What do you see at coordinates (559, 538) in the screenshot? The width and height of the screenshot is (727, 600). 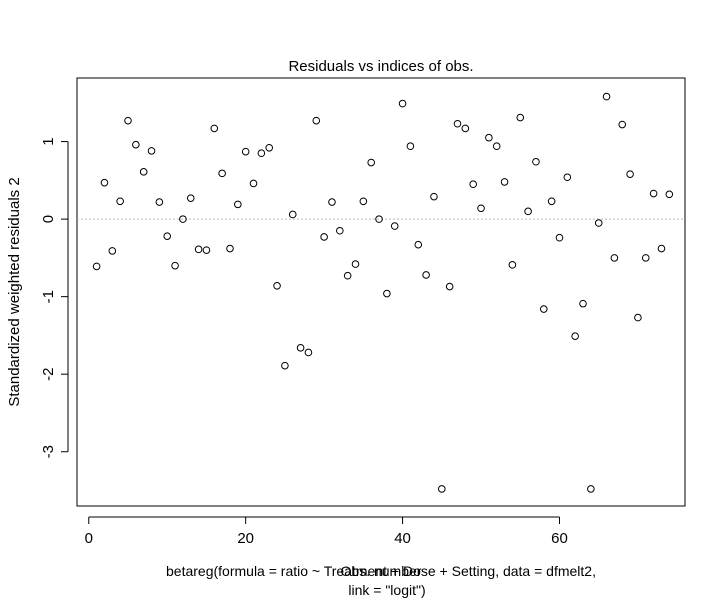 I see `x-tick-label: 60` at bounding box center [559, 538].